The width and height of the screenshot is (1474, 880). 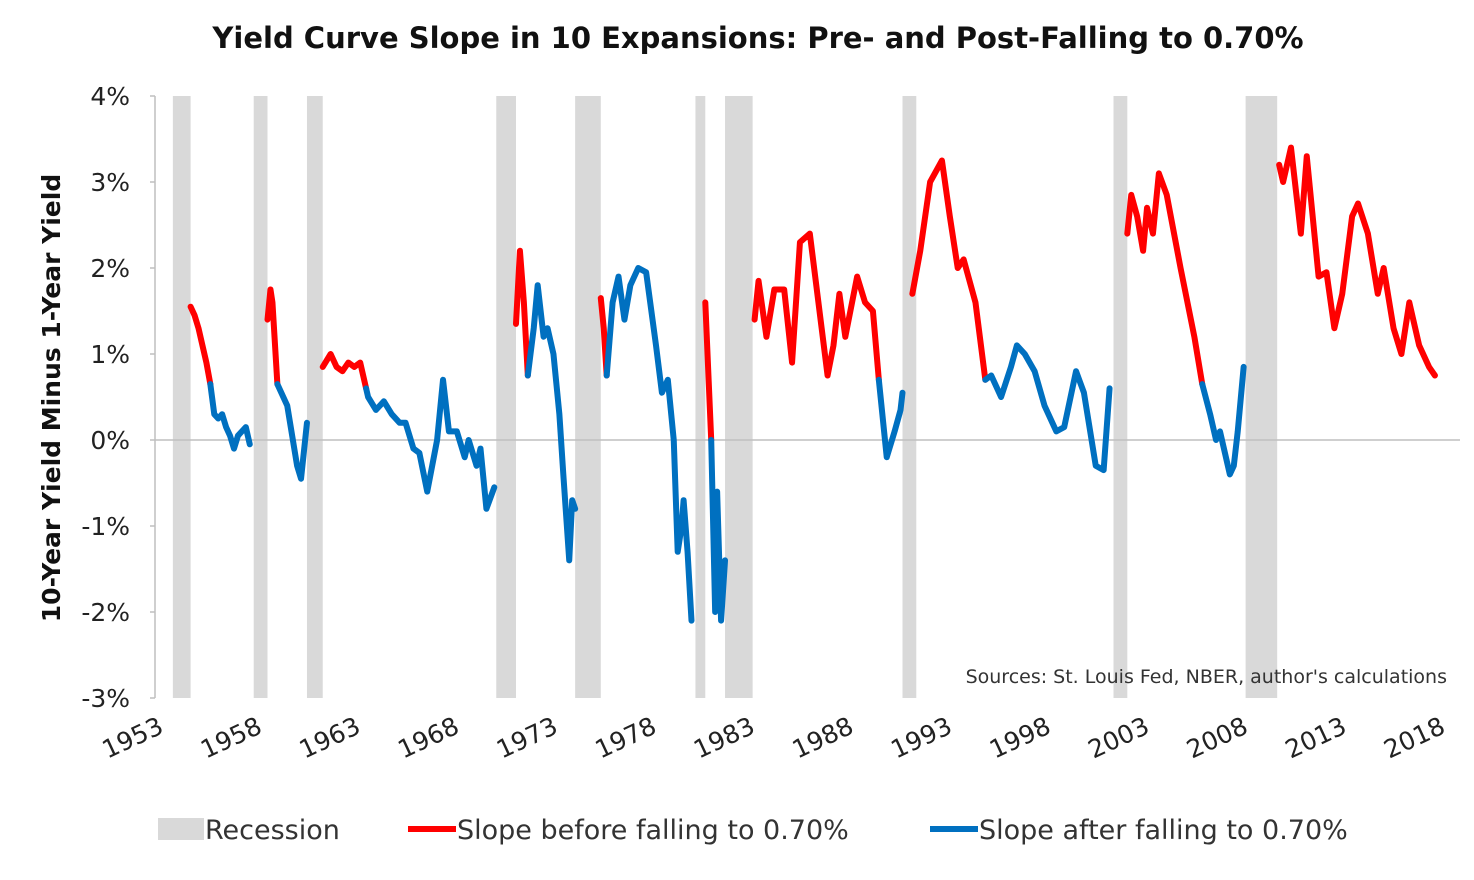 What do you see at coordinates (1119, 737) in the screenshot?
I see `x-tick-label: 2003` at bounding box center [1119, 737].